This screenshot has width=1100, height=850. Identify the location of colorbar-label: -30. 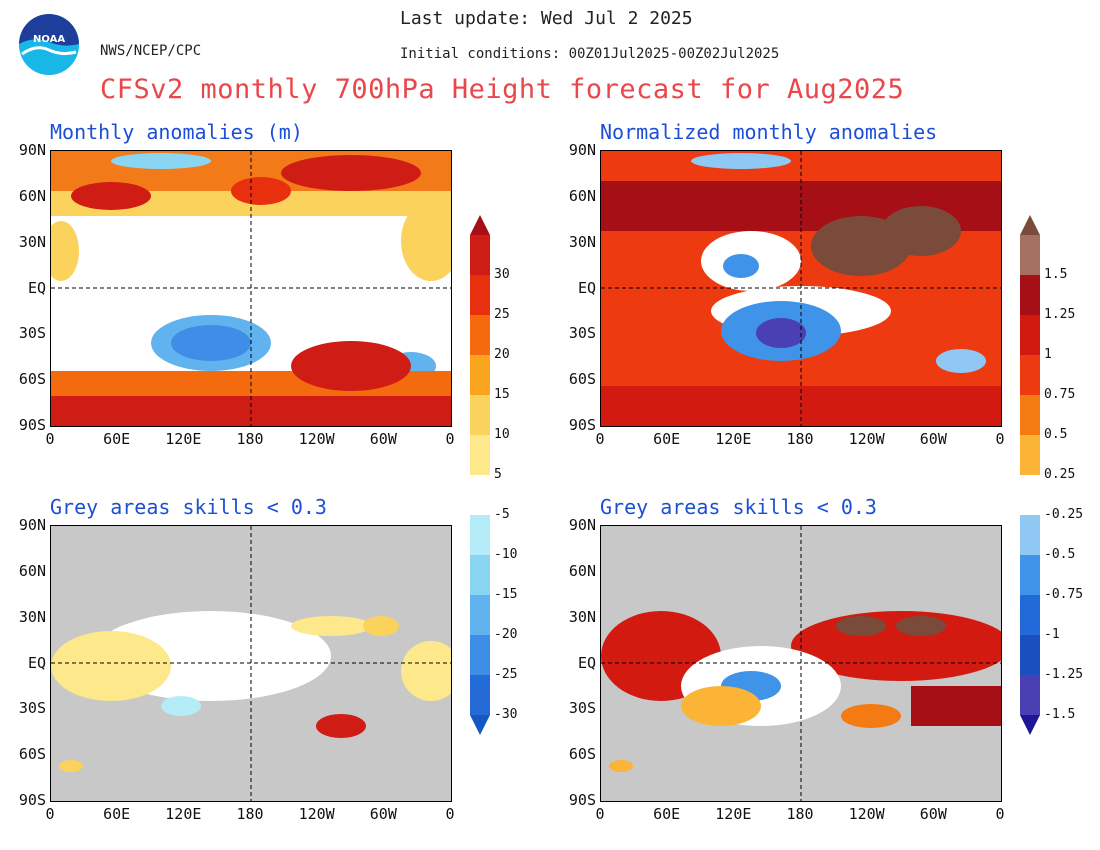
(506, 714).